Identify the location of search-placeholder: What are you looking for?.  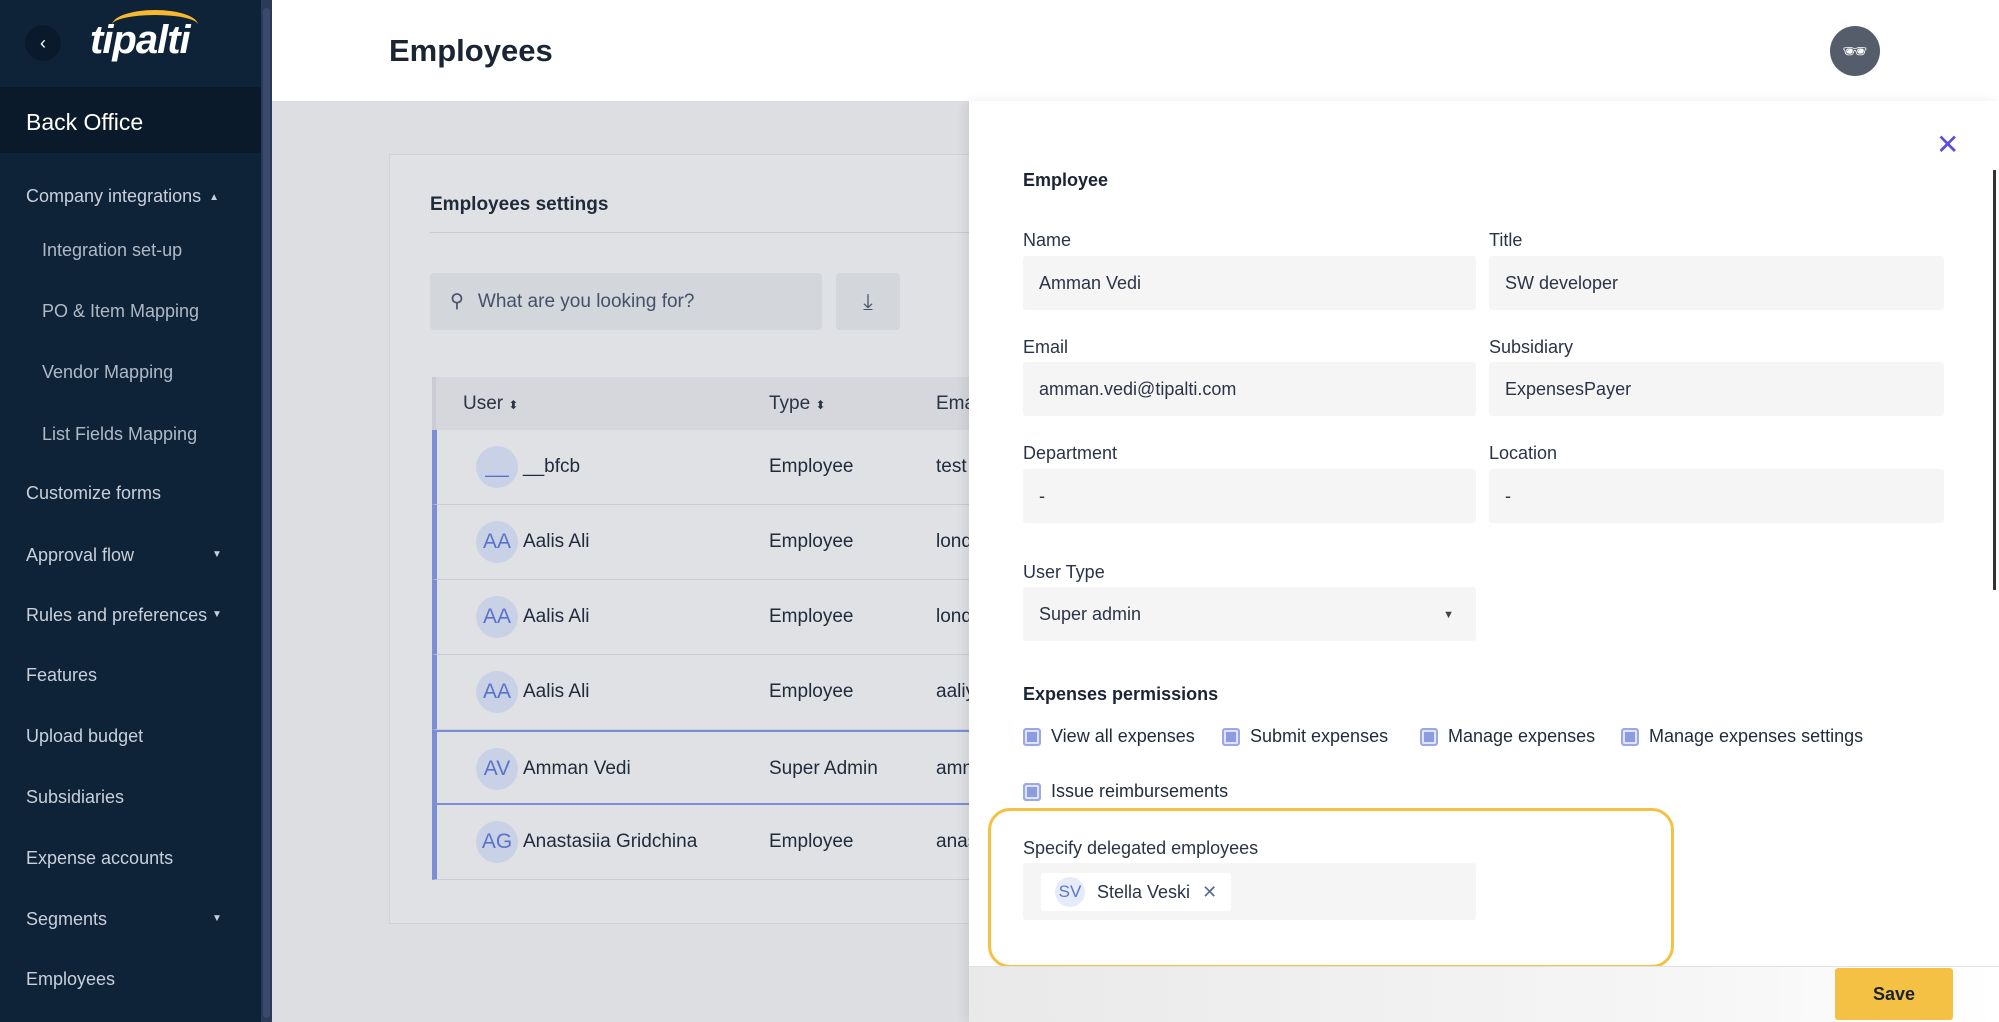
(586, 301).